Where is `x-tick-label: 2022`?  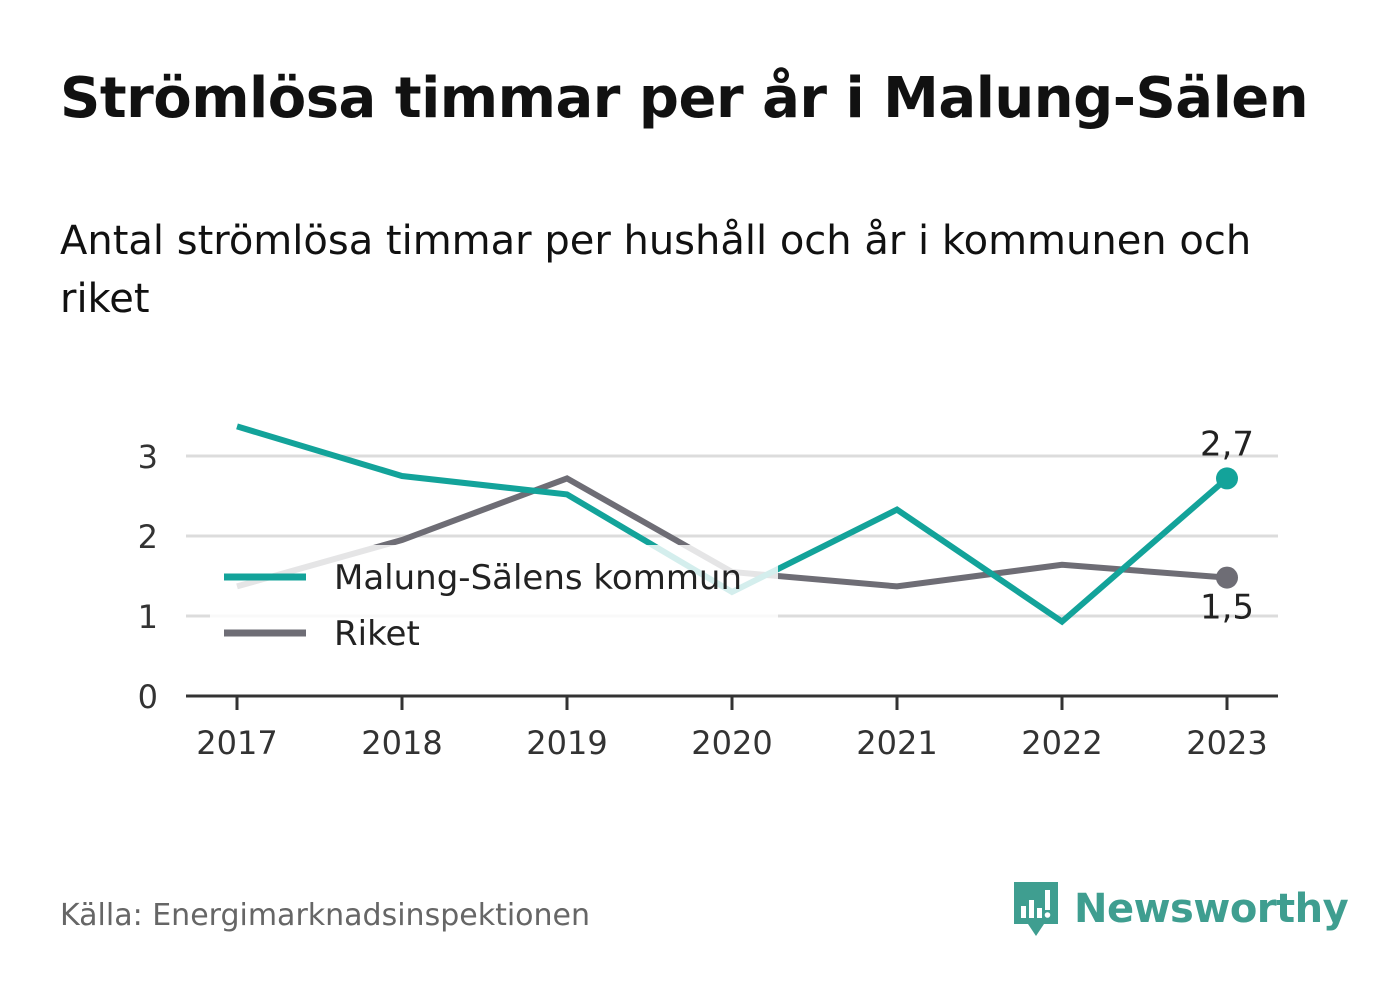 x-tick-label: 2022 is located at coordinates (1061, 743).